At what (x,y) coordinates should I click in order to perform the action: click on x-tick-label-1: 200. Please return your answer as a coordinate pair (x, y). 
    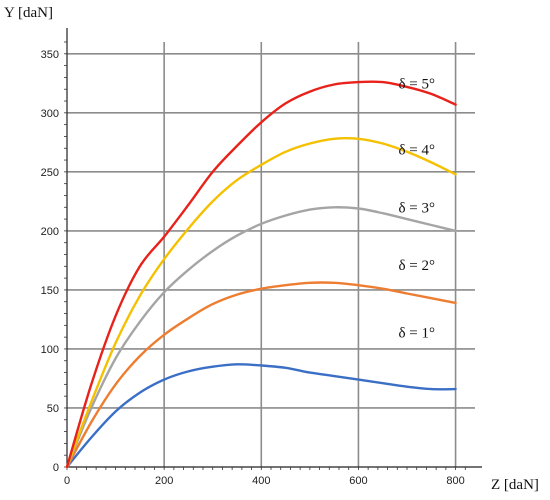
    Looking at the image, I should click on (164, 481).